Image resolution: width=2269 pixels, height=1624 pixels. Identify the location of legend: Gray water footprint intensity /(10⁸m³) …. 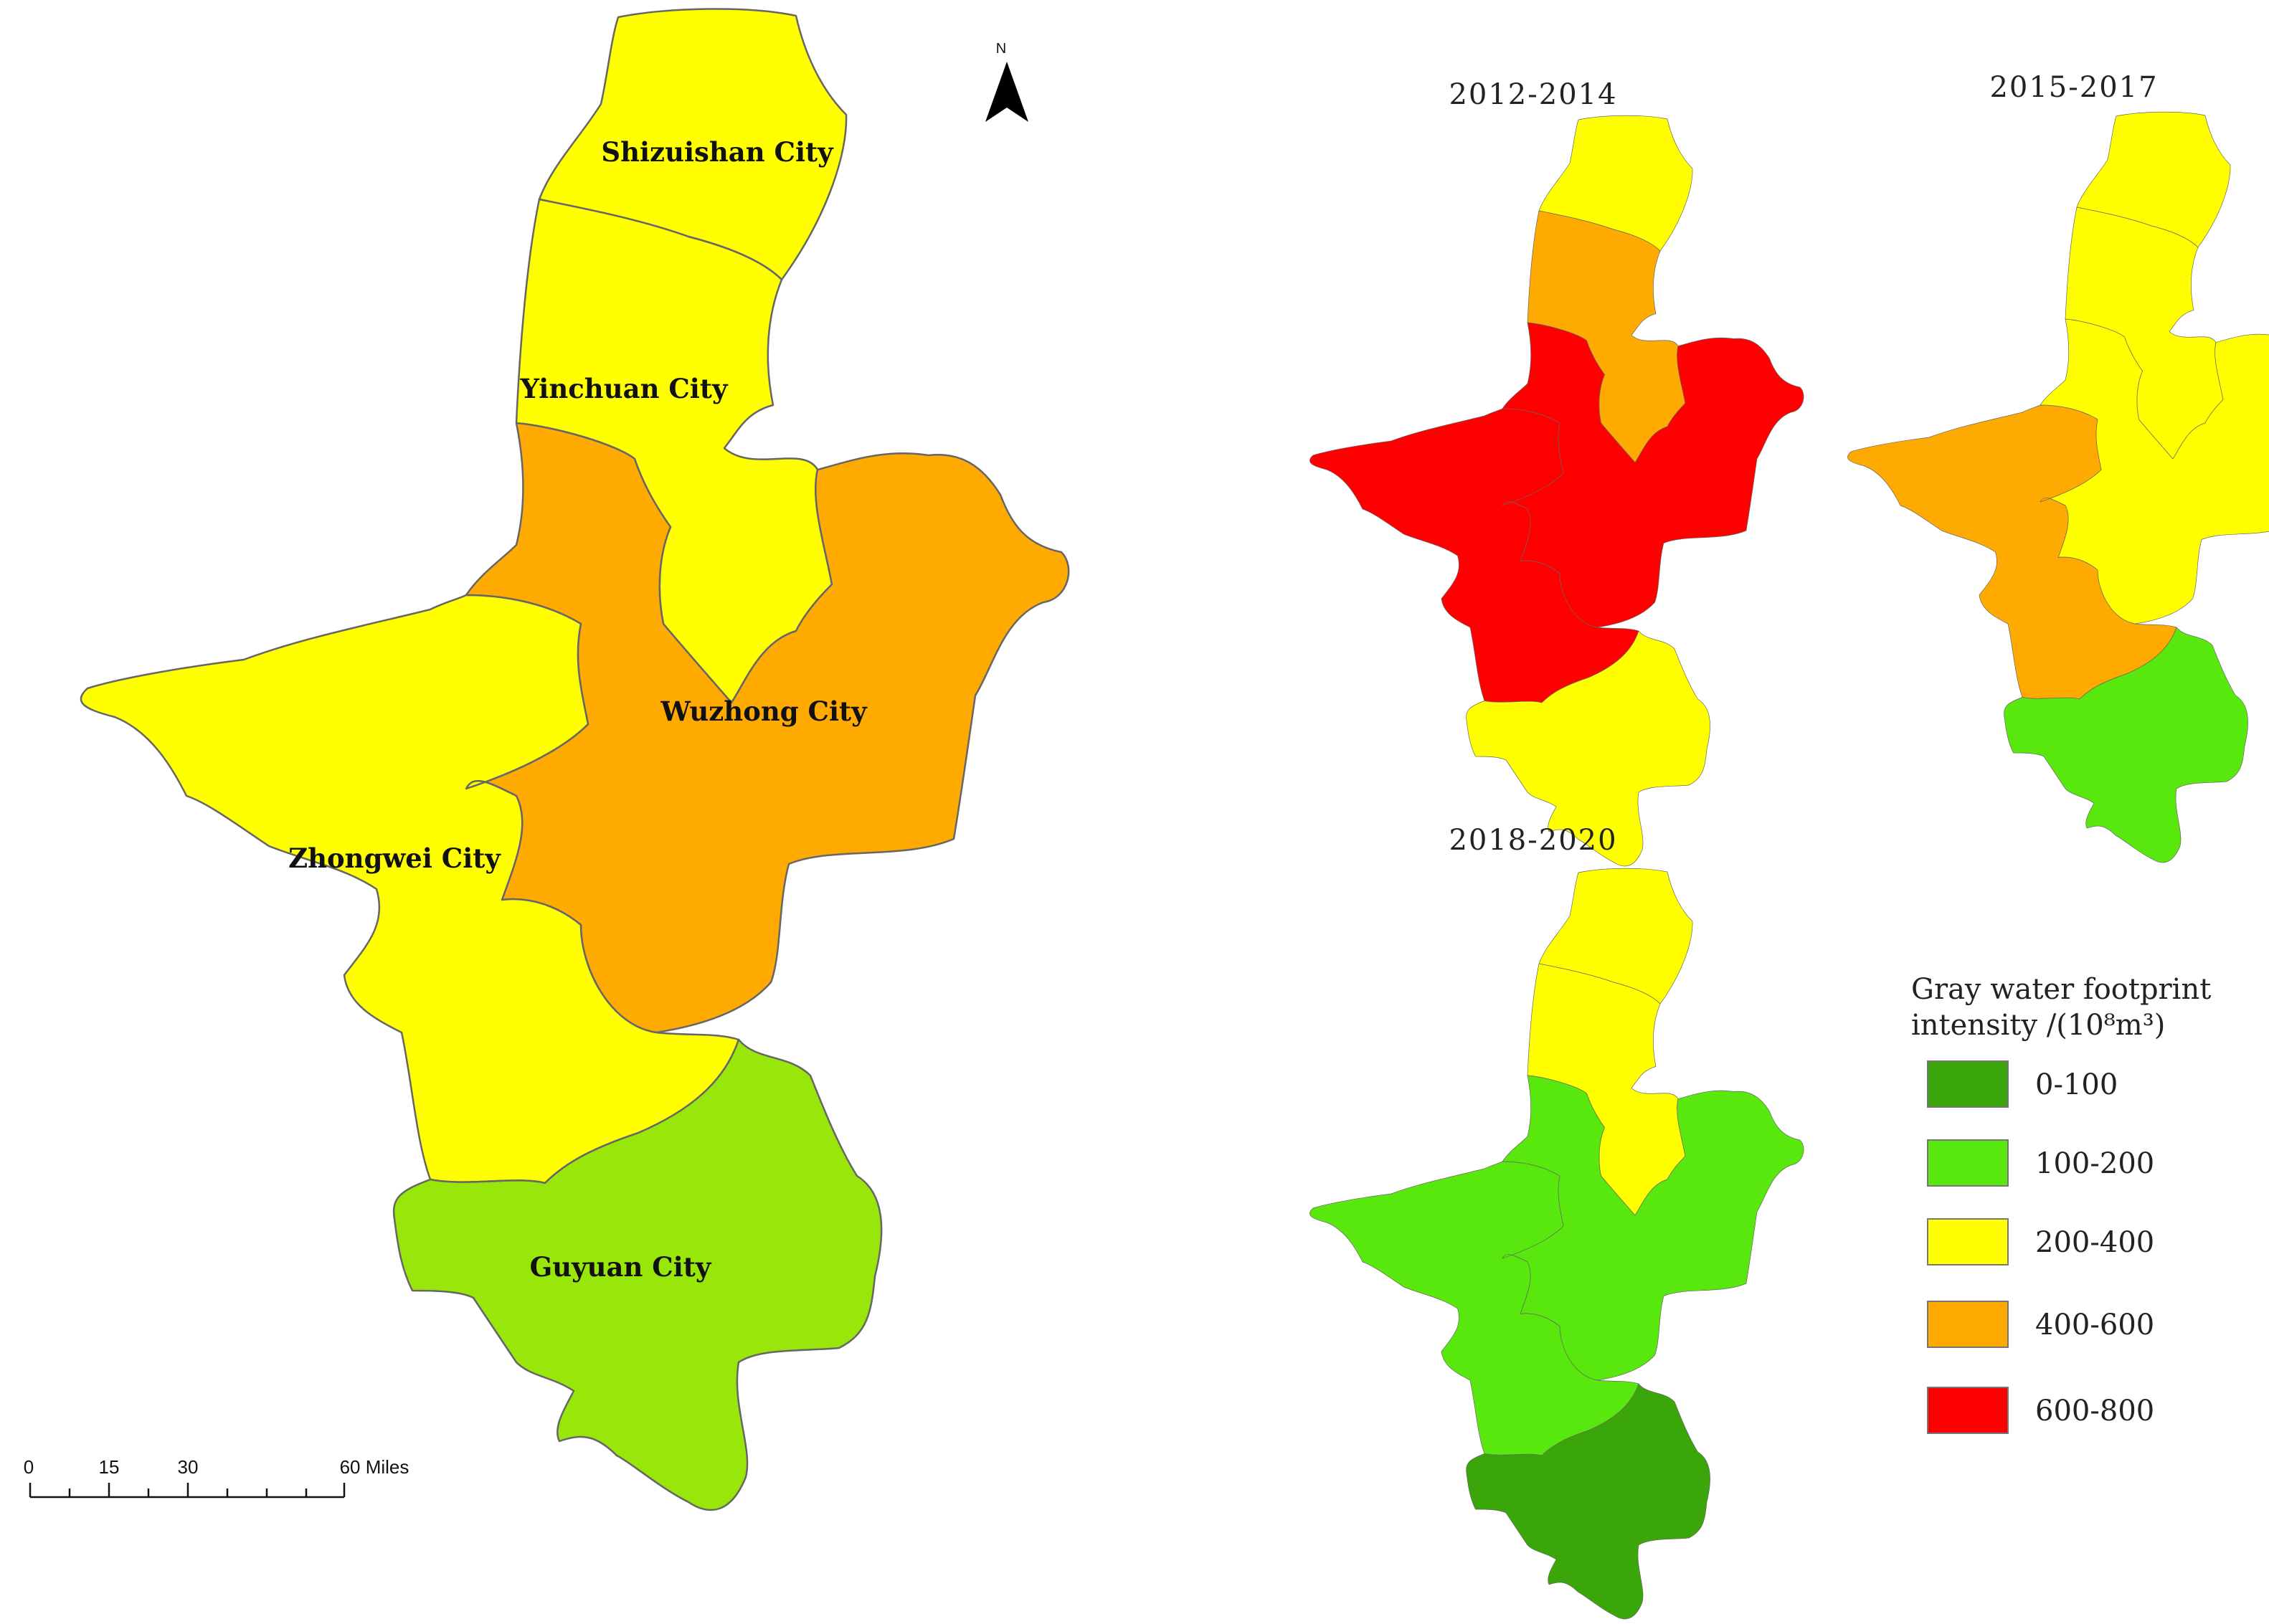
(2061, 1203).